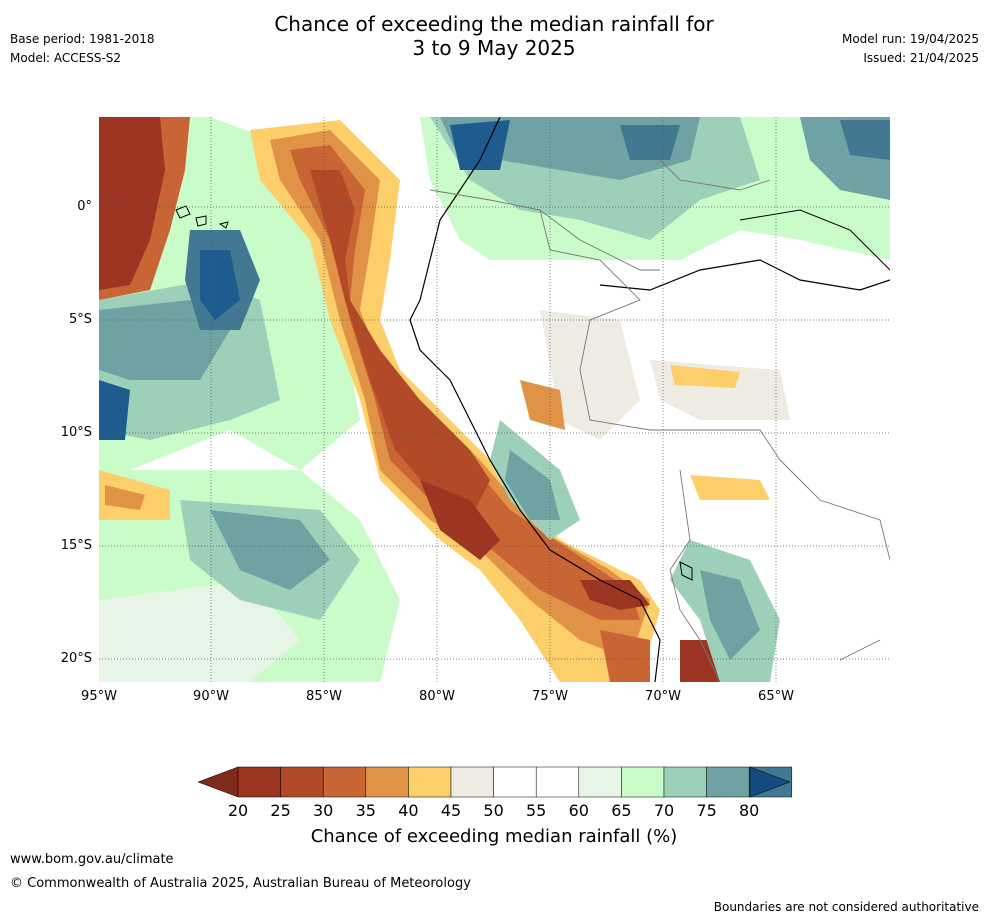 The width and height of the screenshot is (988, 919). Describe the element at coordinates (323, 810) in the screenshot. I see `colorbar-tick-label: 30` at that location.